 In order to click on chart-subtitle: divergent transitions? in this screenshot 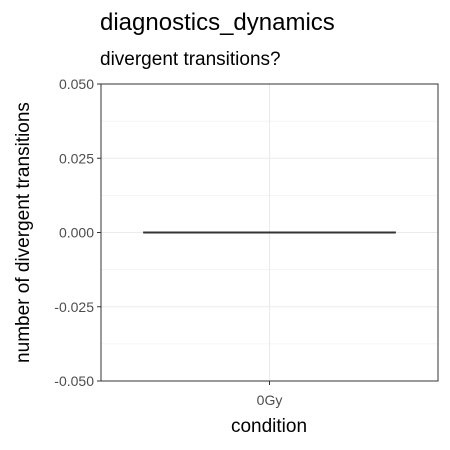, I will do `click(190, 59)`.